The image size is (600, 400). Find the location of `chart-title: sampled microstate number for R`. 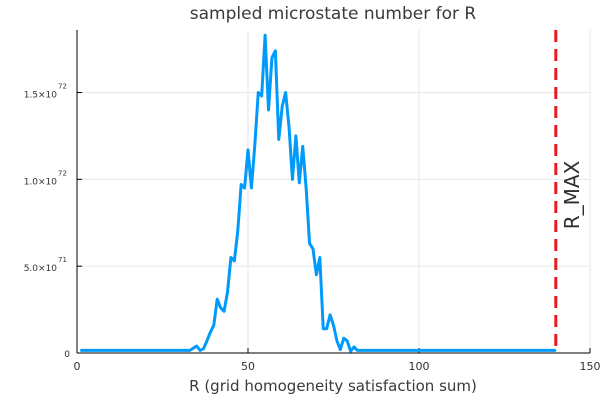

chart-title: sampled microstate number for R is located at coordinates (333, 14).